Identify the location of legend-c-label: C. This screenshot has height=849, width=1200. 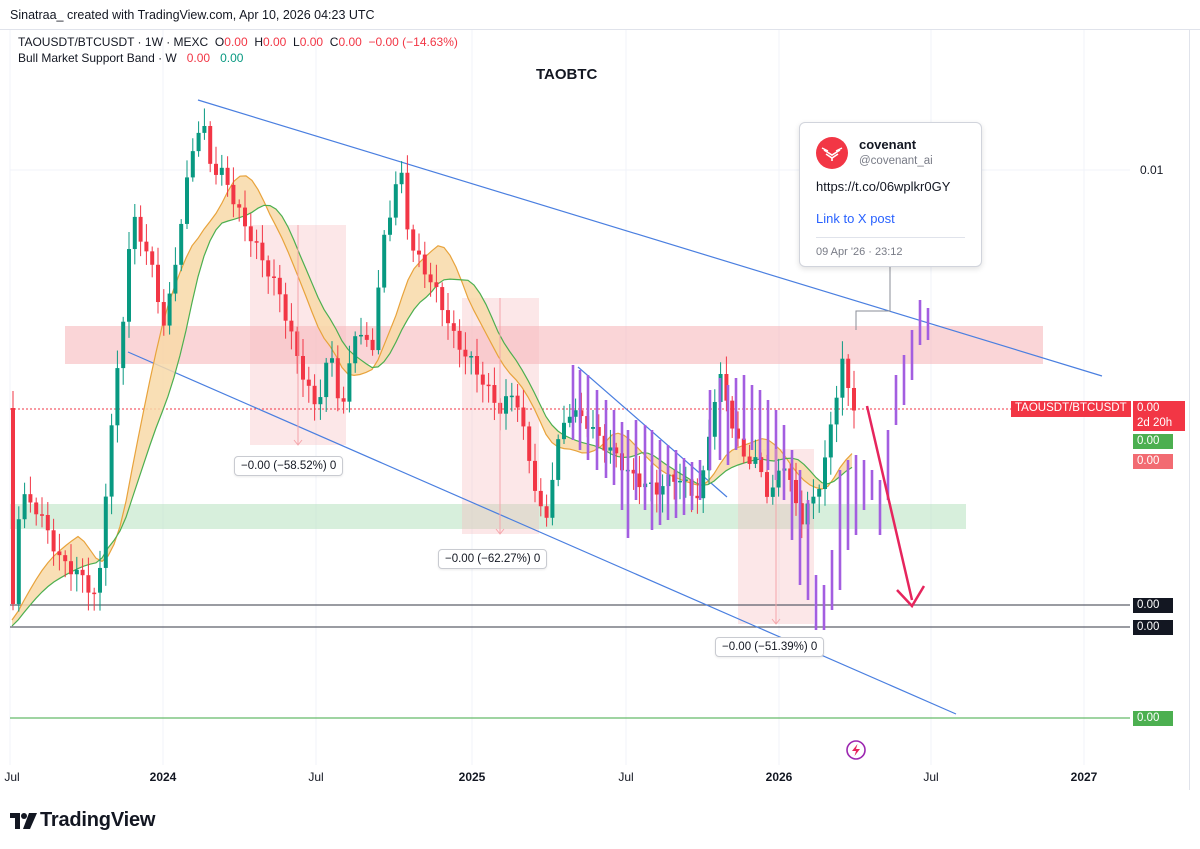
(334, 42).